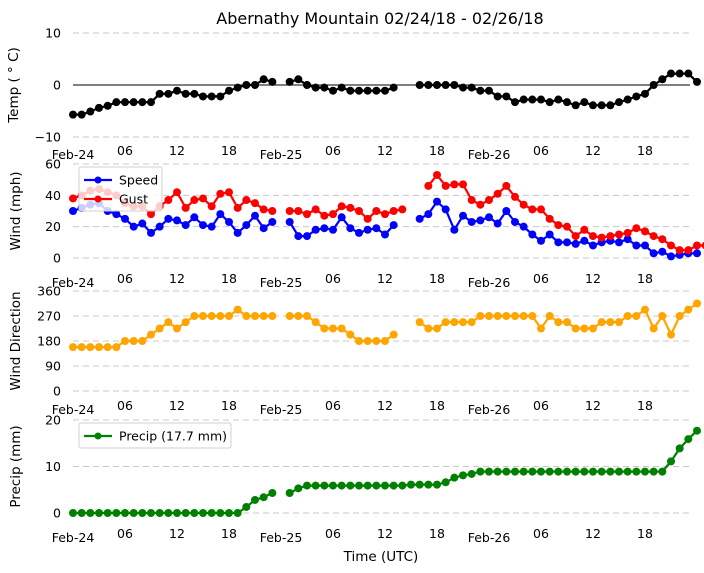 Image resolution: width=704 pixels, height=573 pixels. I want to click on y-tick-label-temp: −10, so click(48, 137).